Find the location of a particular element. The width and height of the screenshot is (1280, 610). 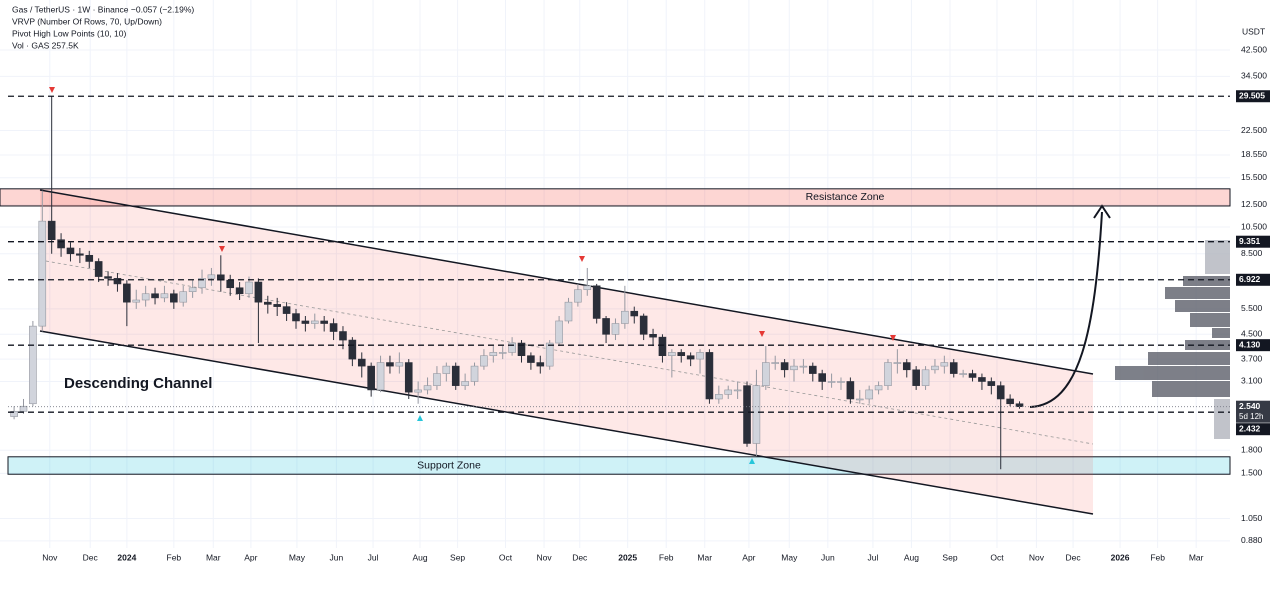

y-tick-label: 12.500 is located at coordinates (1254, 204).